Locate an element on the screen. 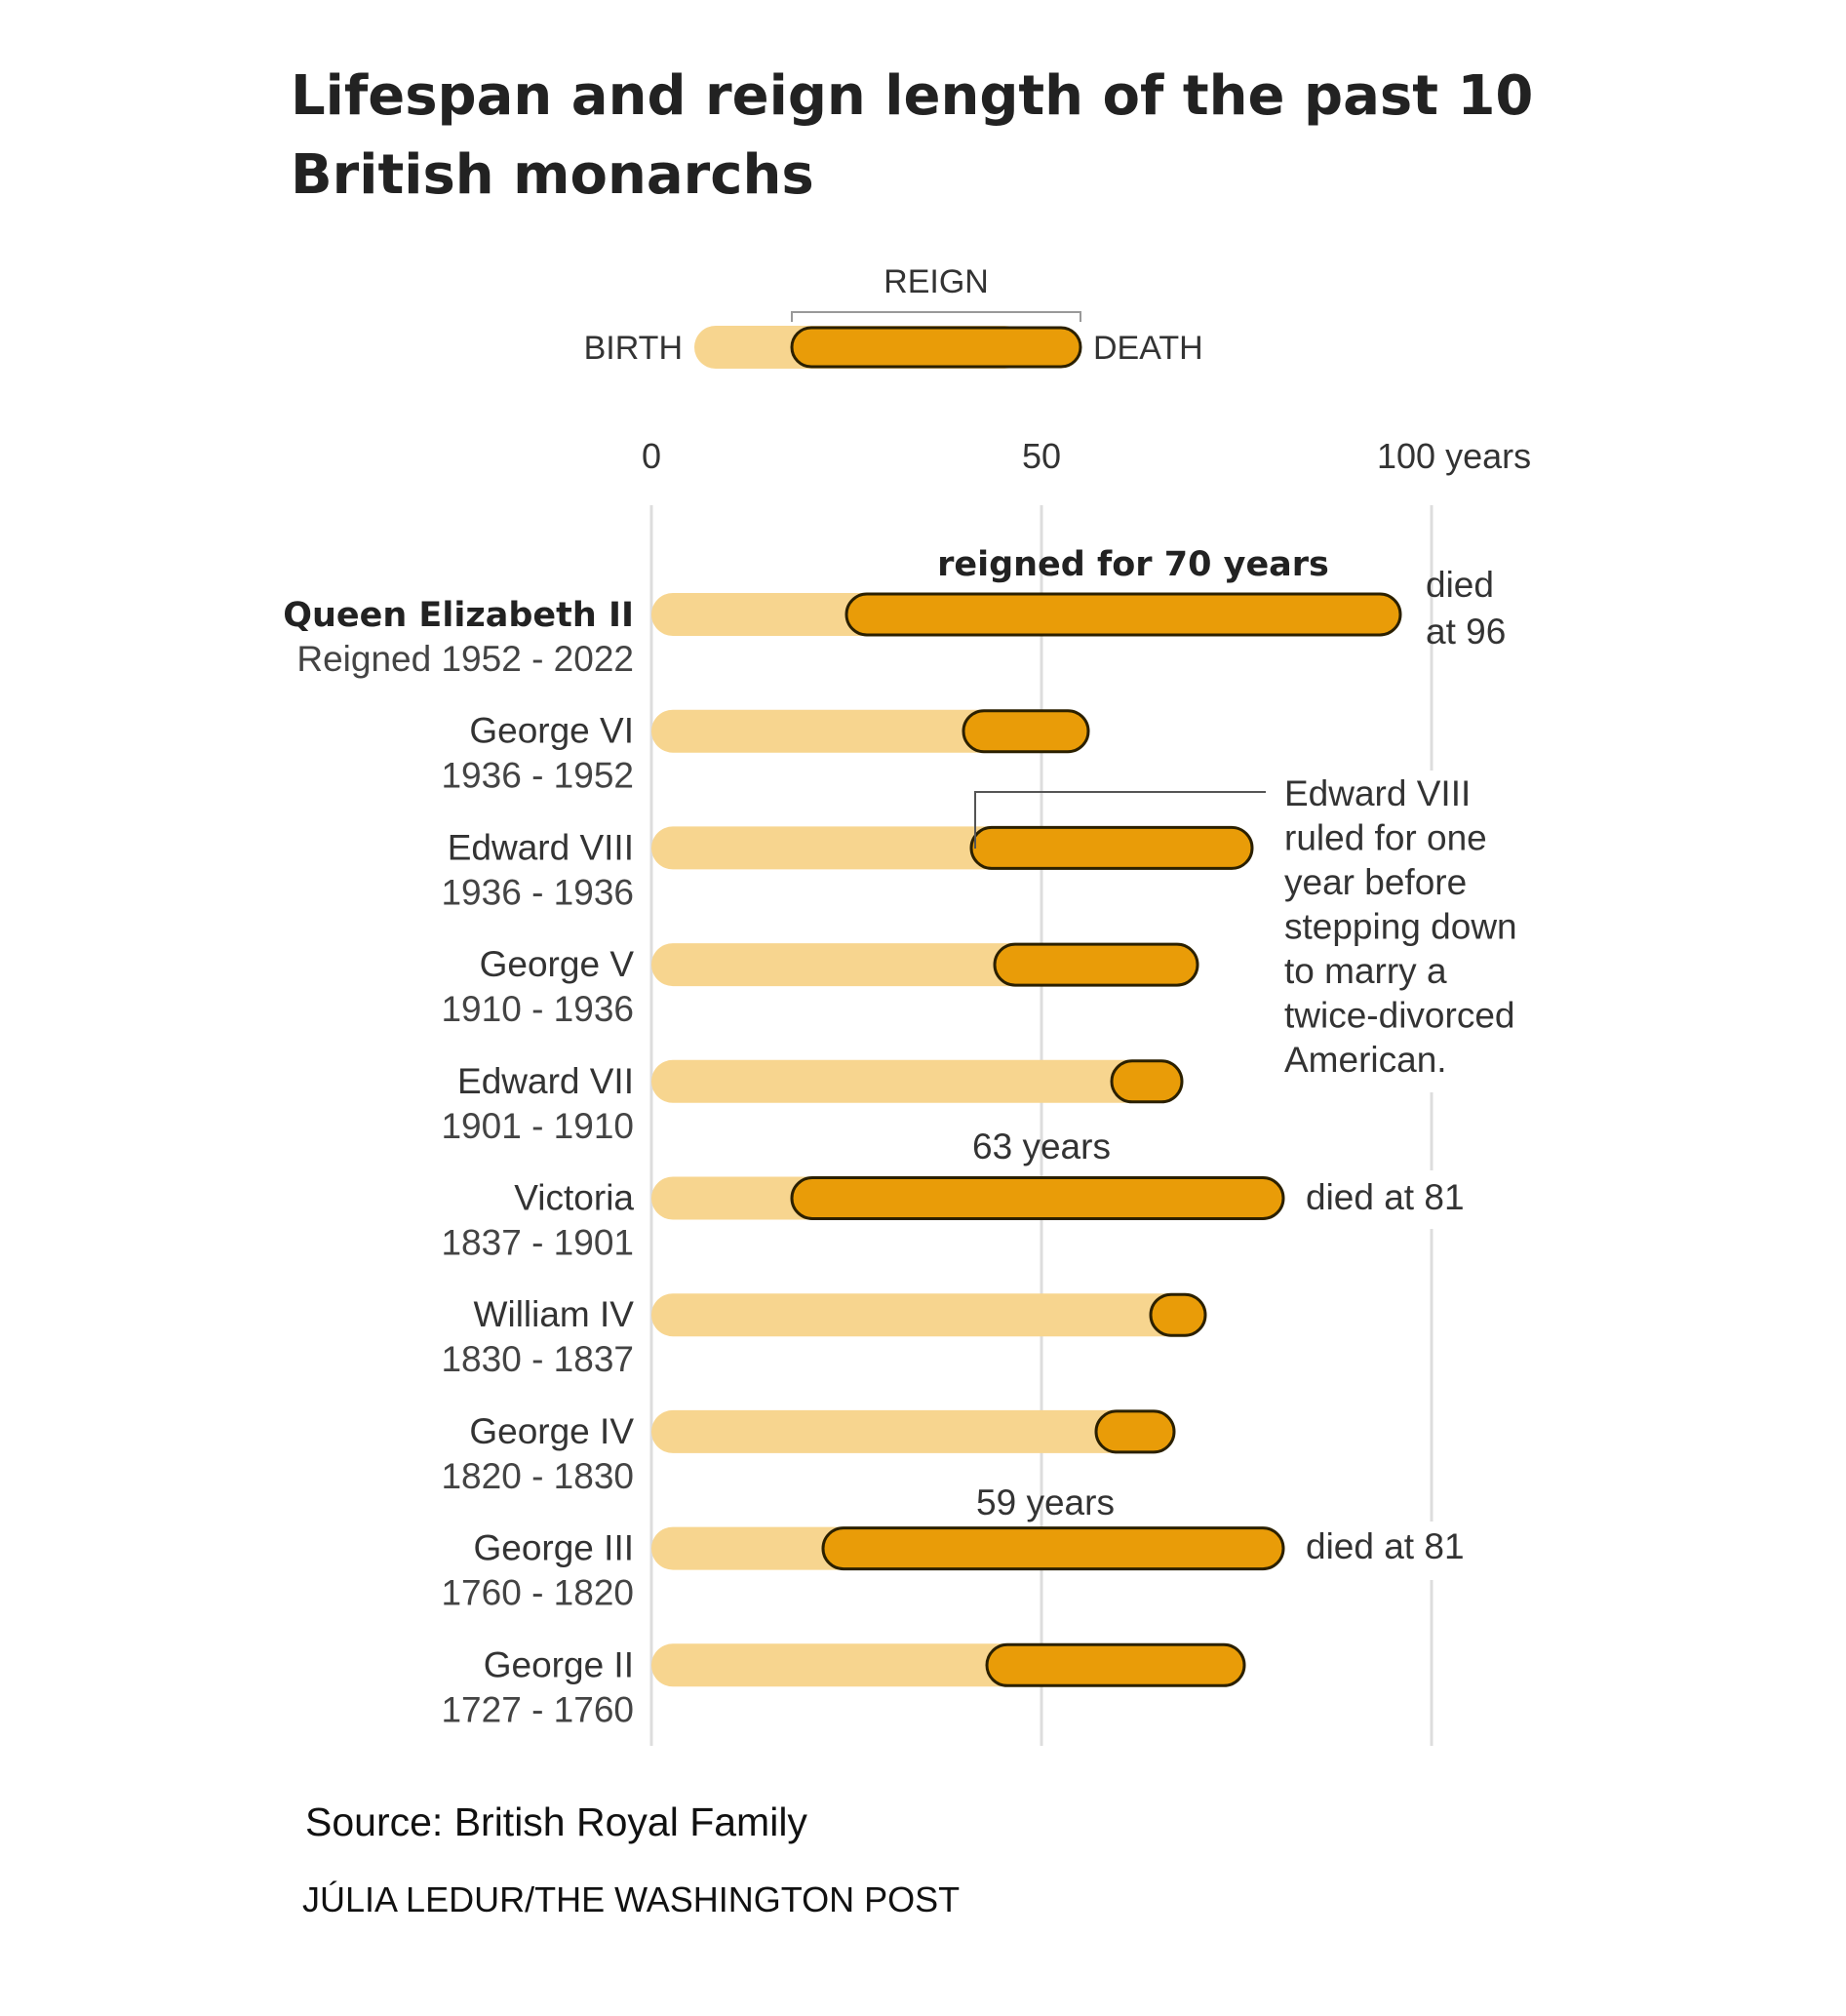  edward-viii-note-line-4: stepping down is located at coordinates (1400, 927).